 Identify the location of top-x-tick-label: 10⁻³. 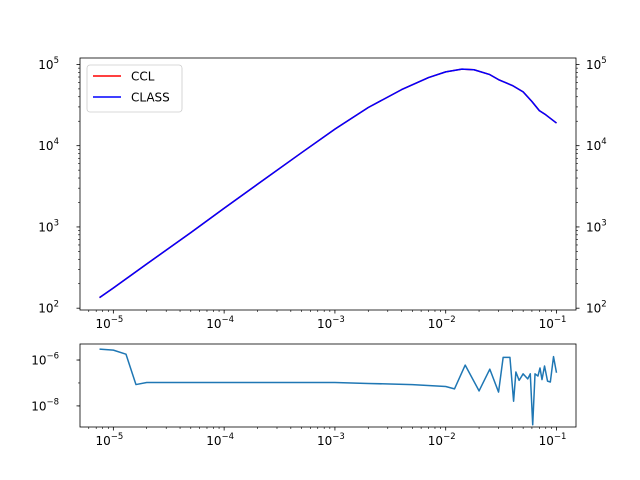
(331, 323).